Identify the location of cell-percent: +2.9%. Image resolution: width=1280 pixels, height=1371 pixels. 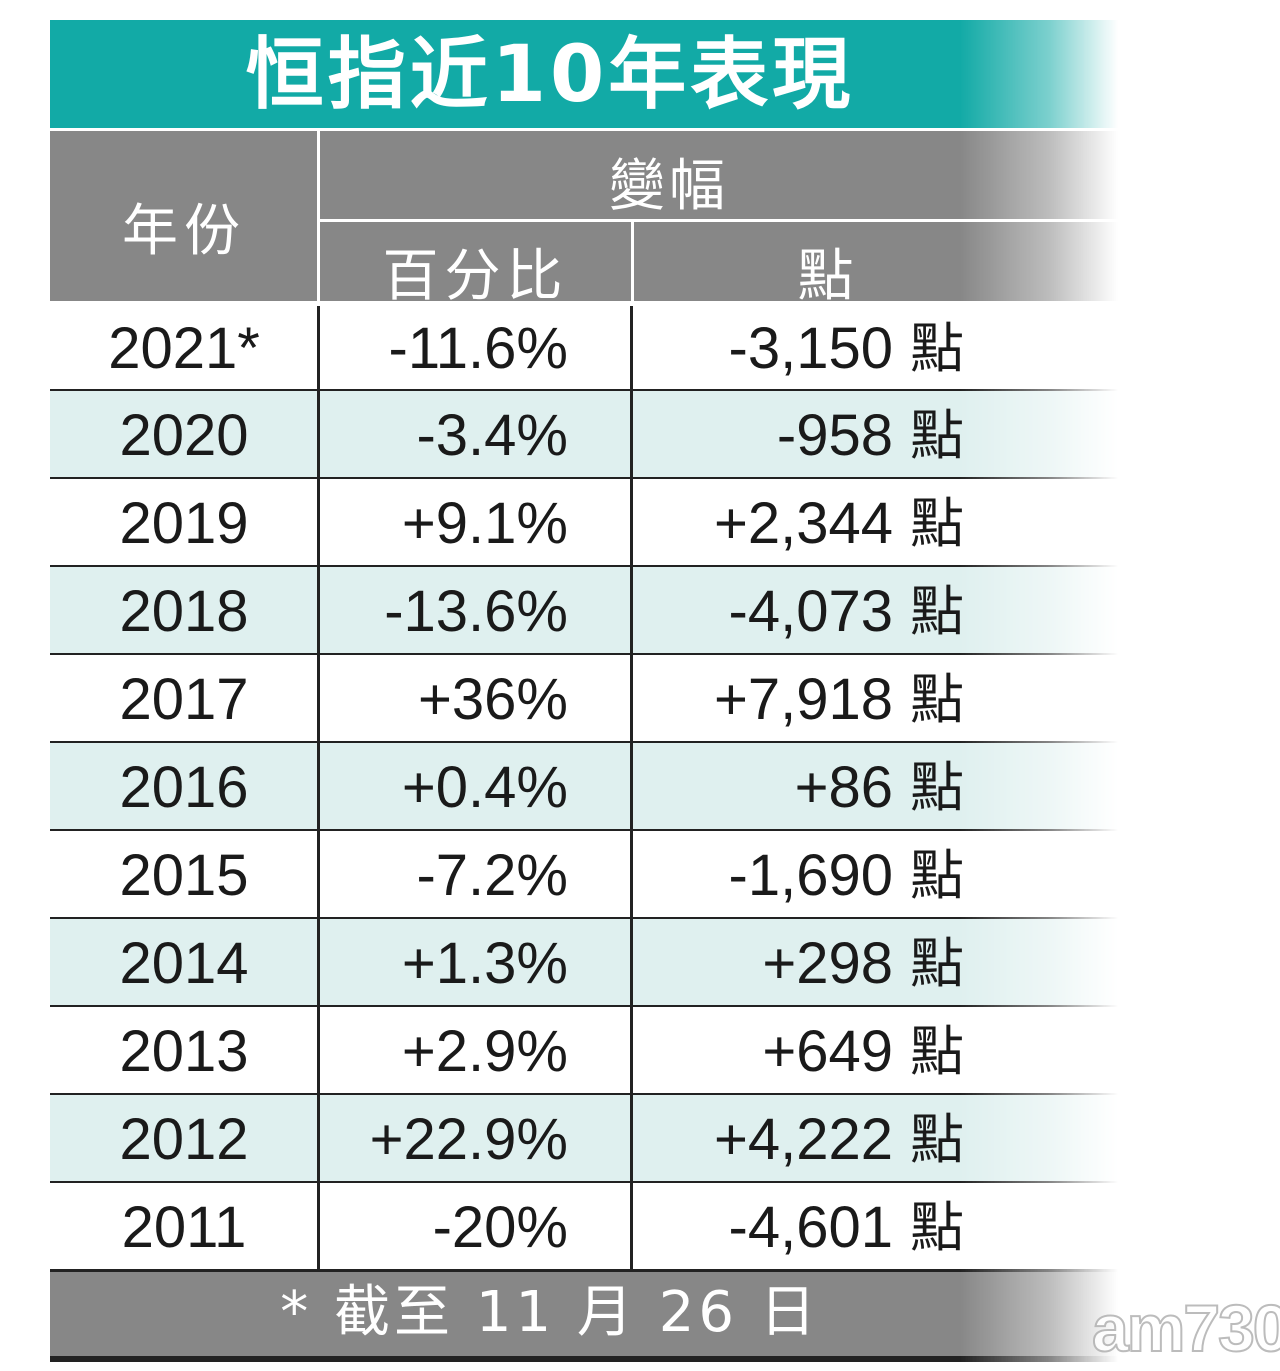
(484, 1051).